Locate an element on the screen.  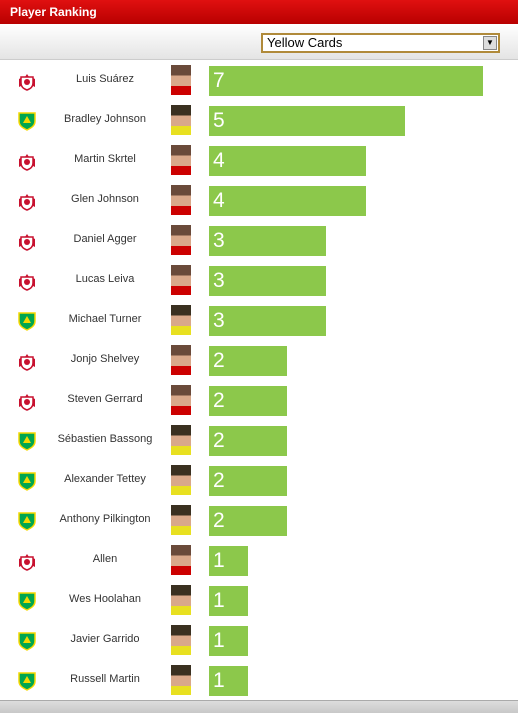
panel-footer is located at coordinates (259, 706).